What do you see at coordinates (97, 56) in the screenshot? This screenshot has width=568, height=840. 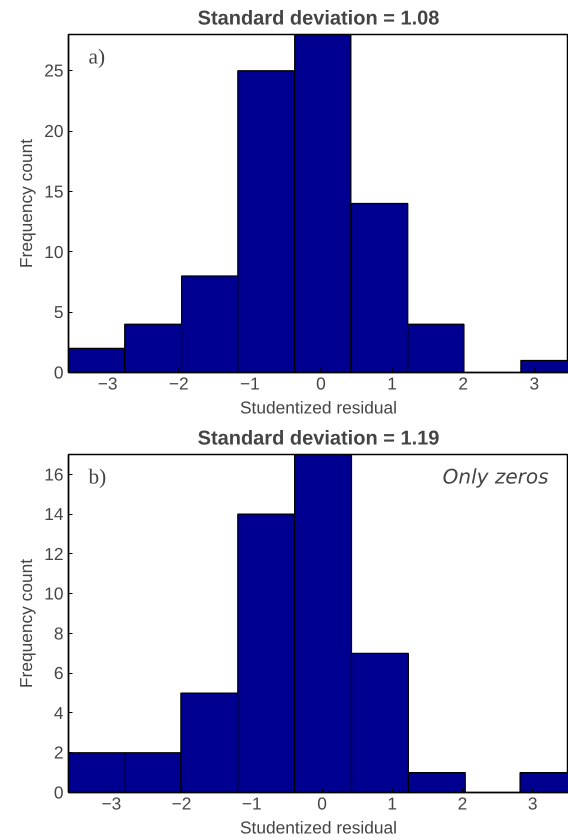 I see `annotation: a)` at bounding box center [97, 56].